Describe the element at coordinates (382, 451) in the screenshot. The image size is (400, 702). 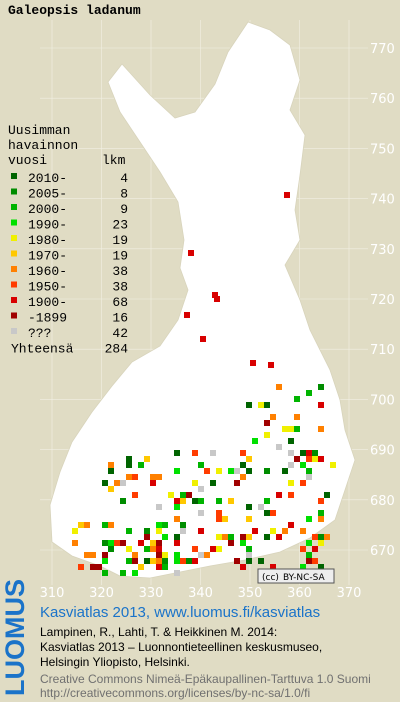
I see `y-label: 690` at that location.